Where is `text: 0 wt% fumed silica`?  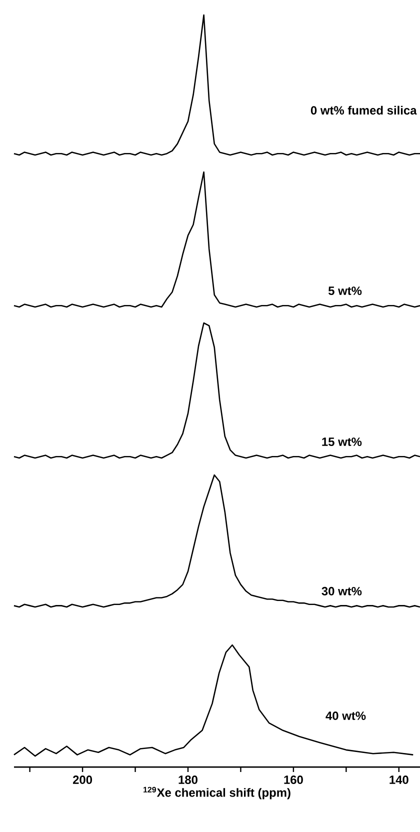 text: 0 wt% fumed silica is located at coordinates (363, 110).